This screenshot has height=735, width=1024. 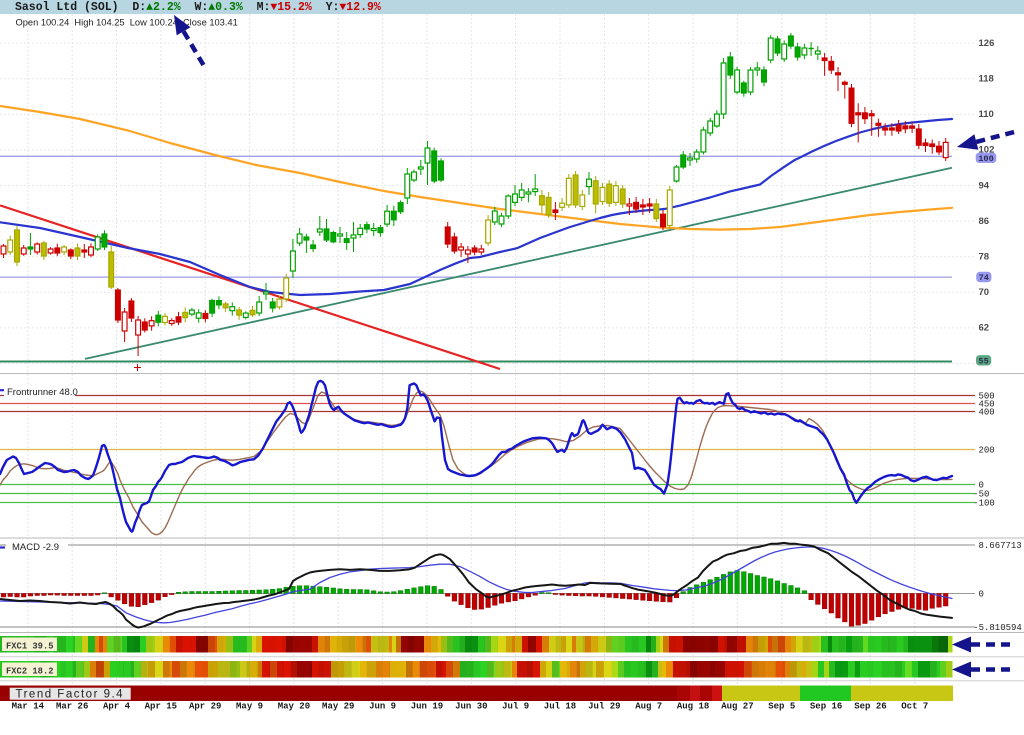 I want to click on svg-text: MACD -2.9, so click(x=35, y=547).